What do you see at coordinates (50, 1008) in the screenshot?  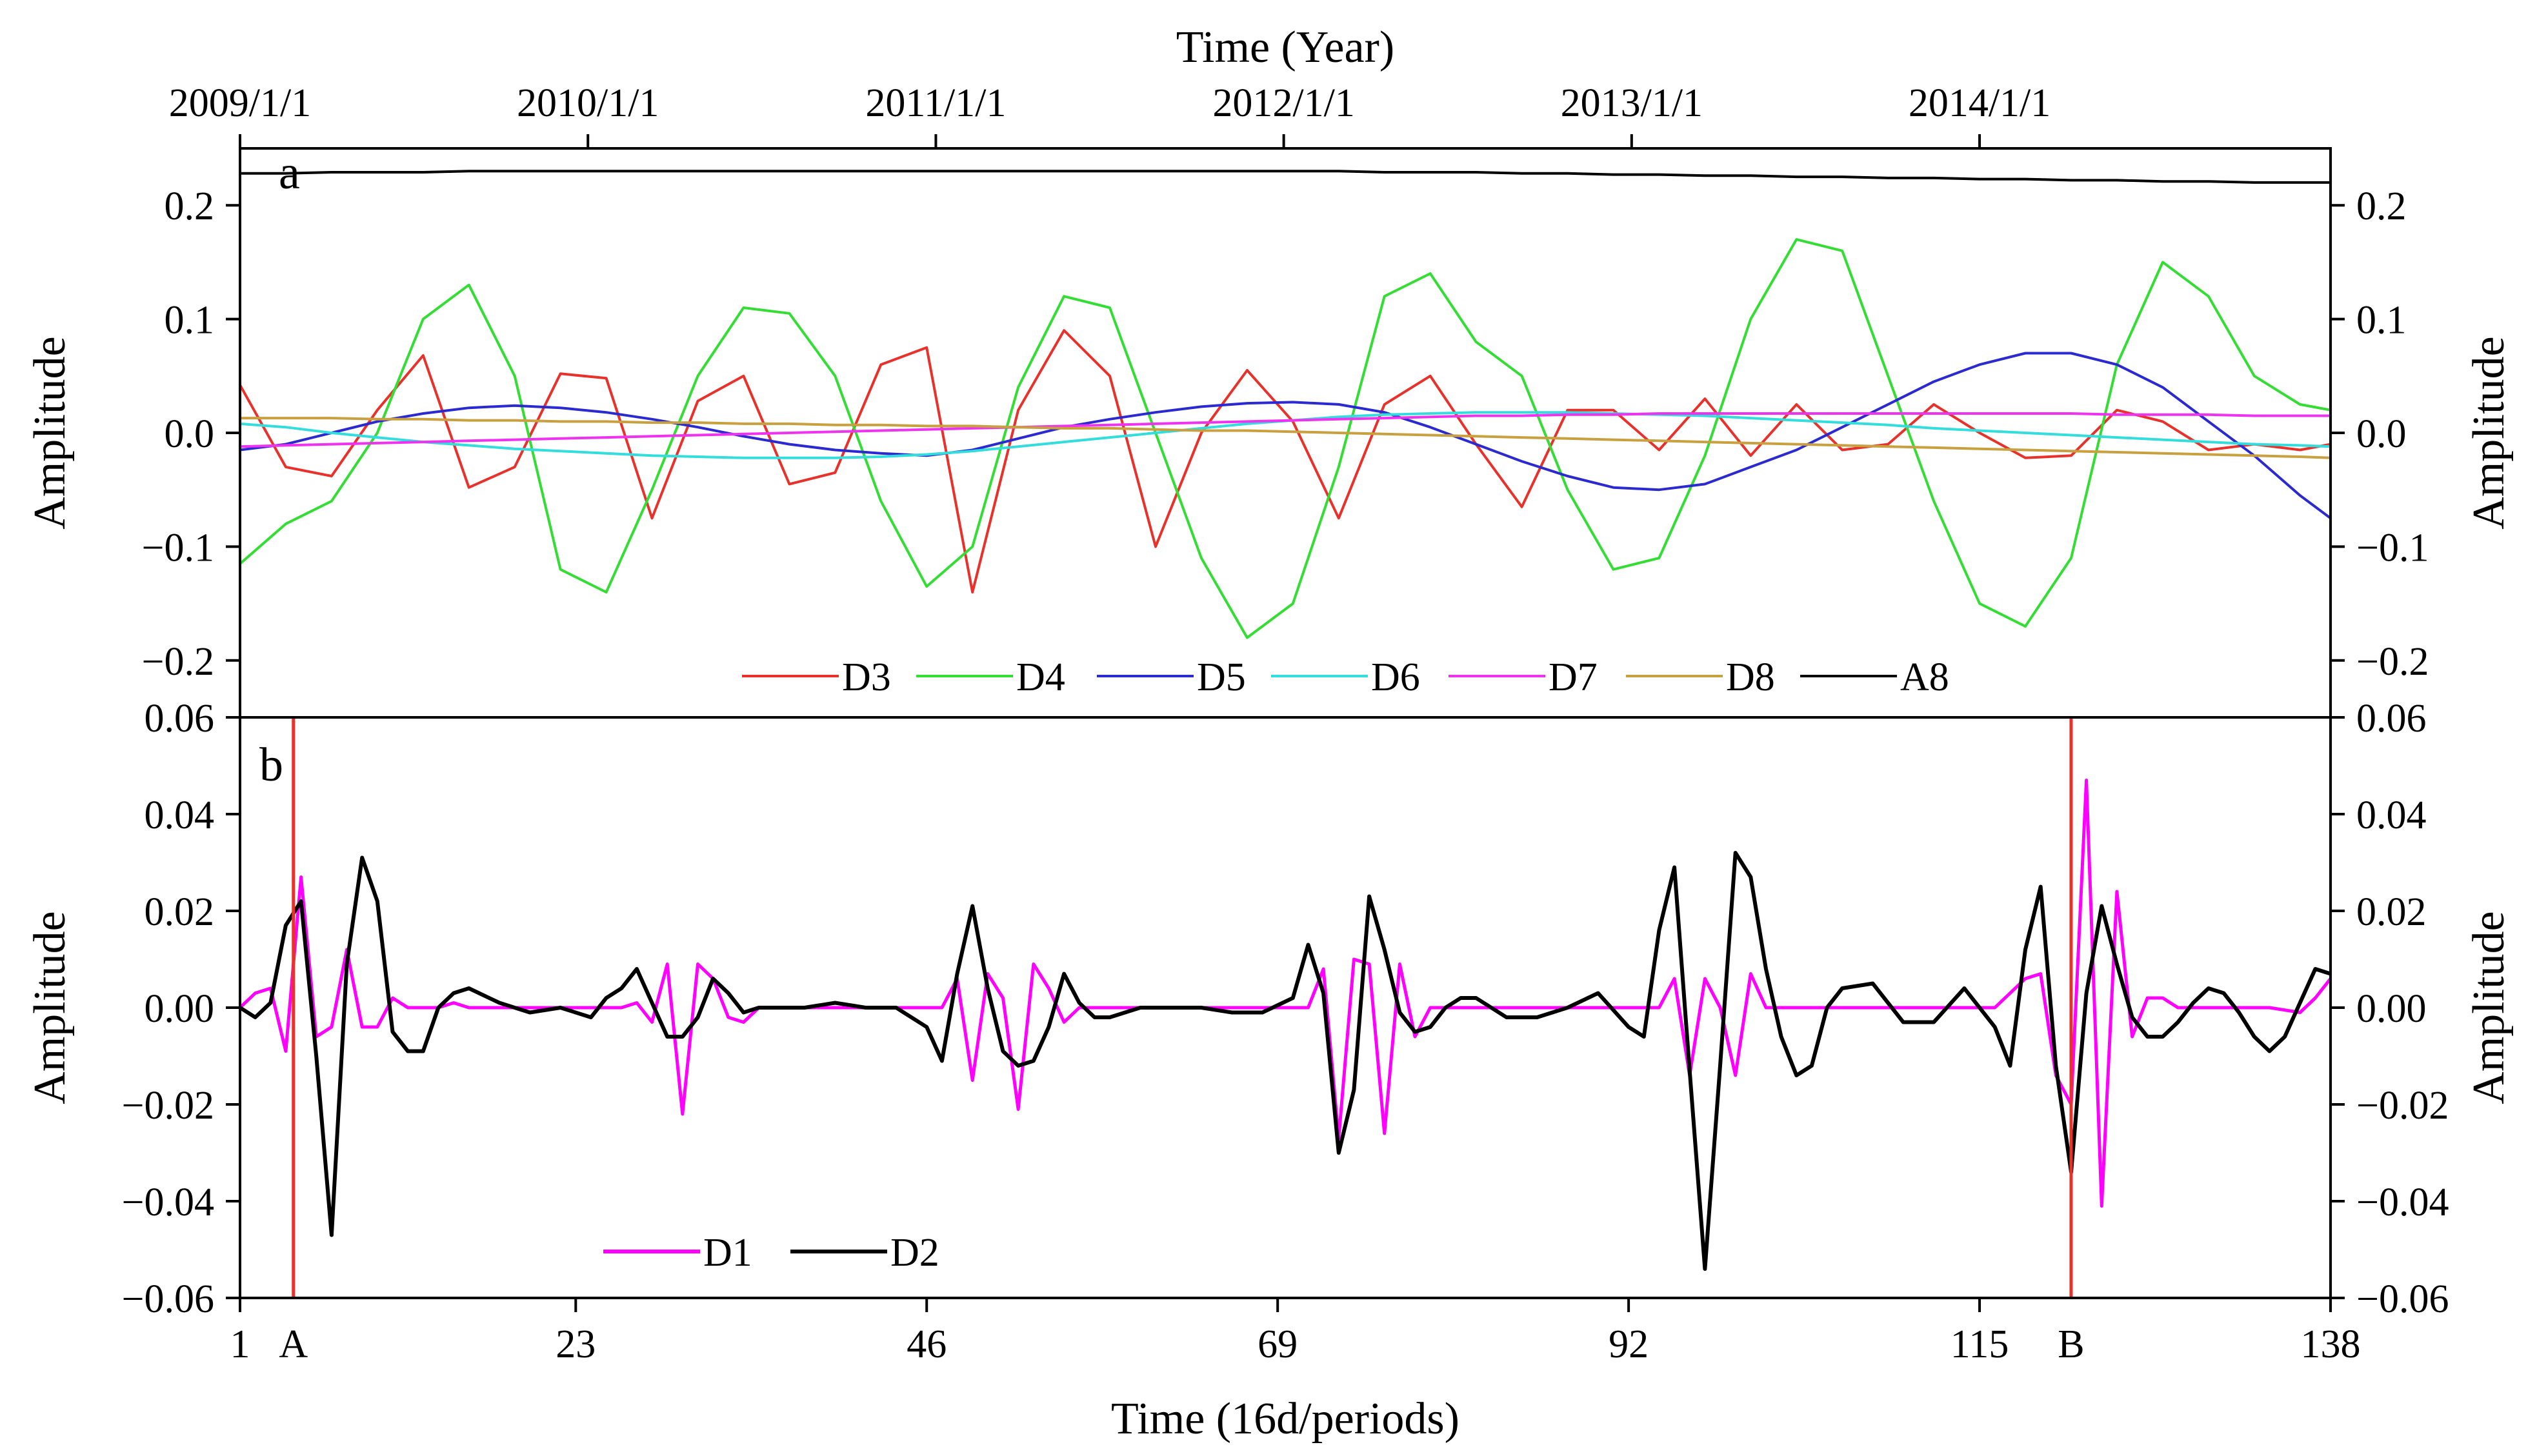 I see `b-ylabel-left: Amplitude` at bounding box center [50, 1008].